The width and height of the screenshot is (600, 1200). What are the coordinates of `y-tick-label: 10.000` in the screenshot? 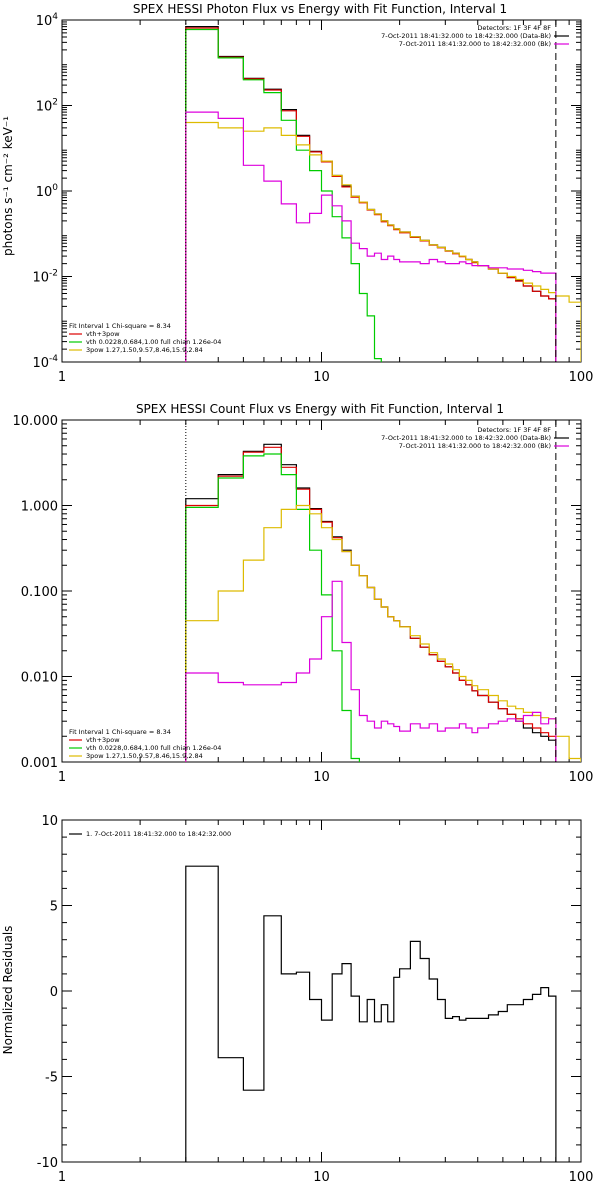 It's located at (36, 421).